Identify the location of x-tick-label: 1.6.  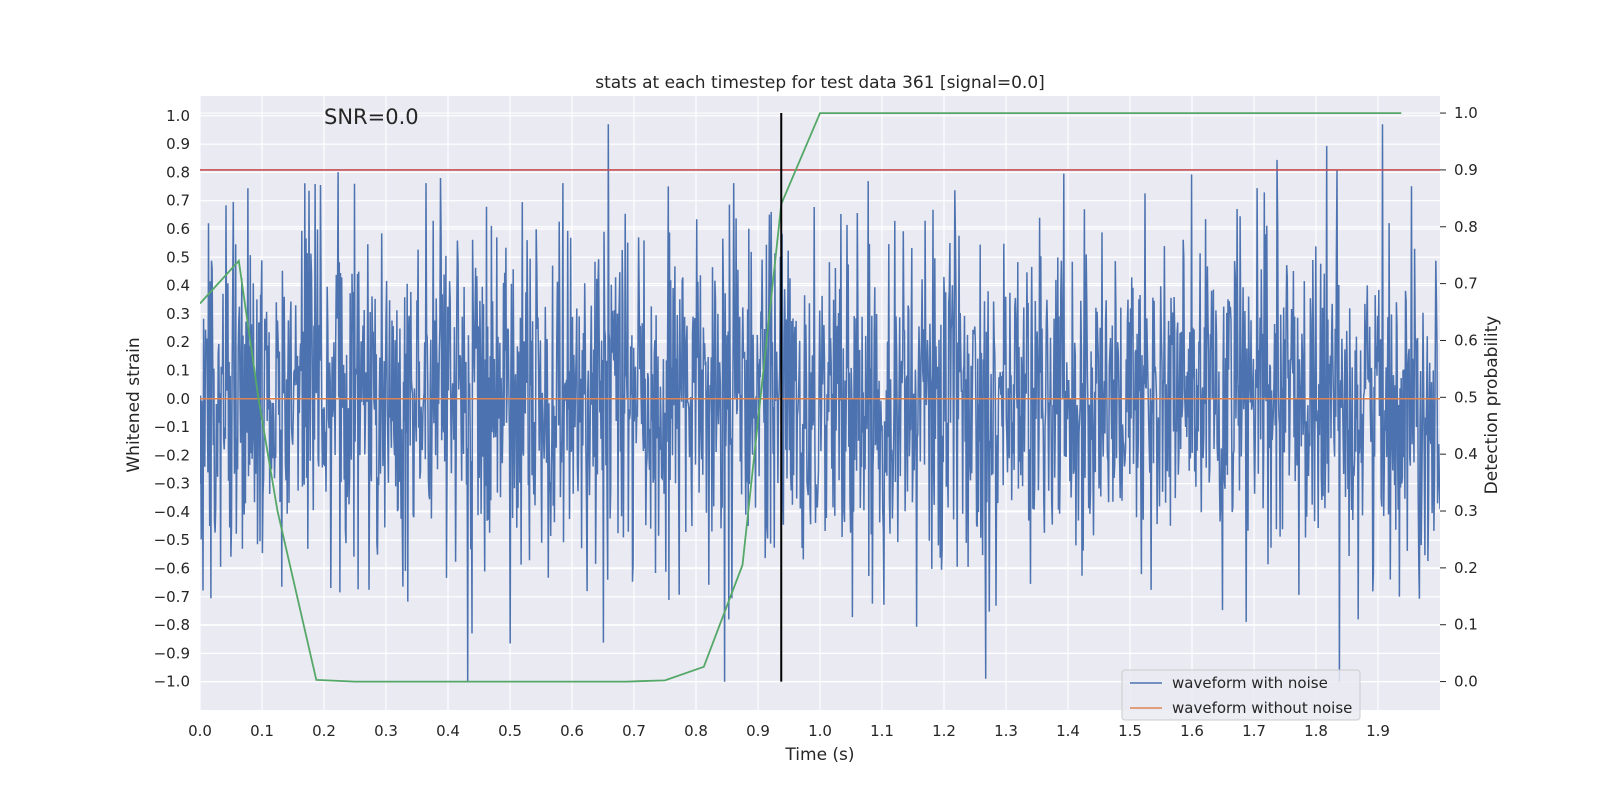
(1192, 731).